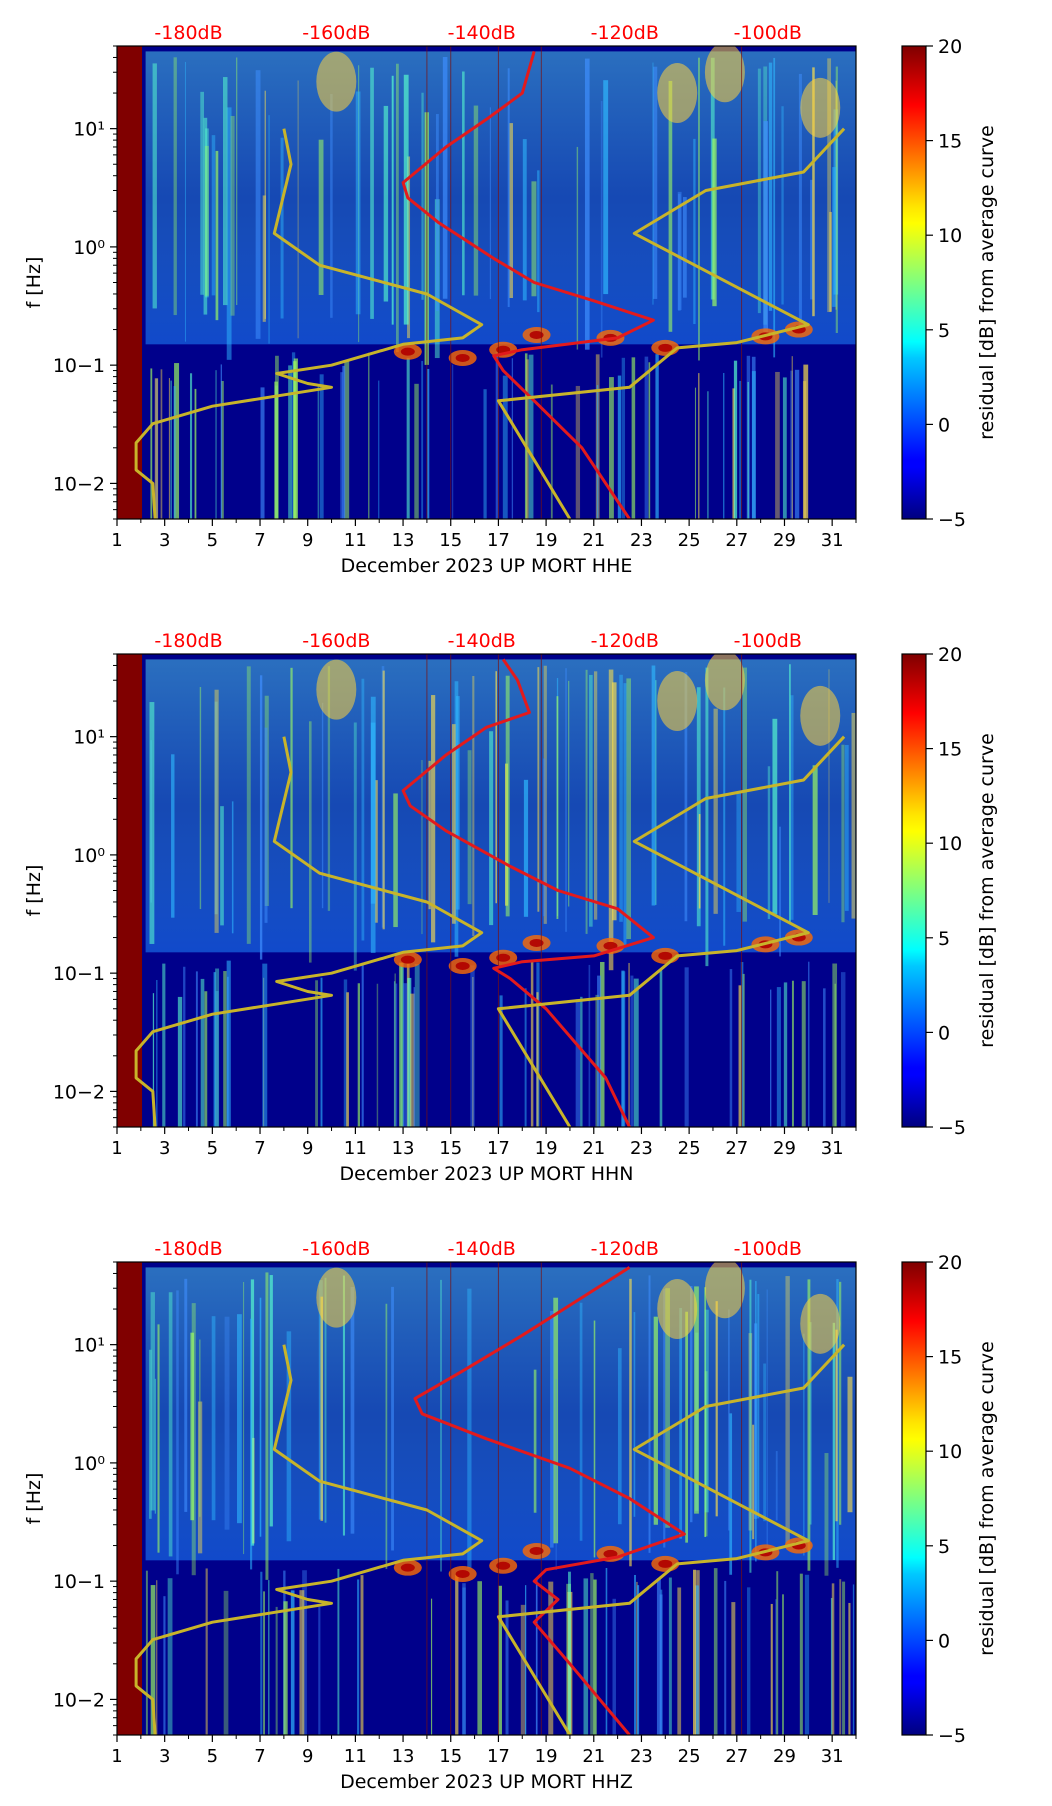 This screenshot has width=1052, height=1806. What do you see at coordinates (116, 1148) in the screenshot?
I see `x-tick-label: 1` at bounding box center [116, 1148].